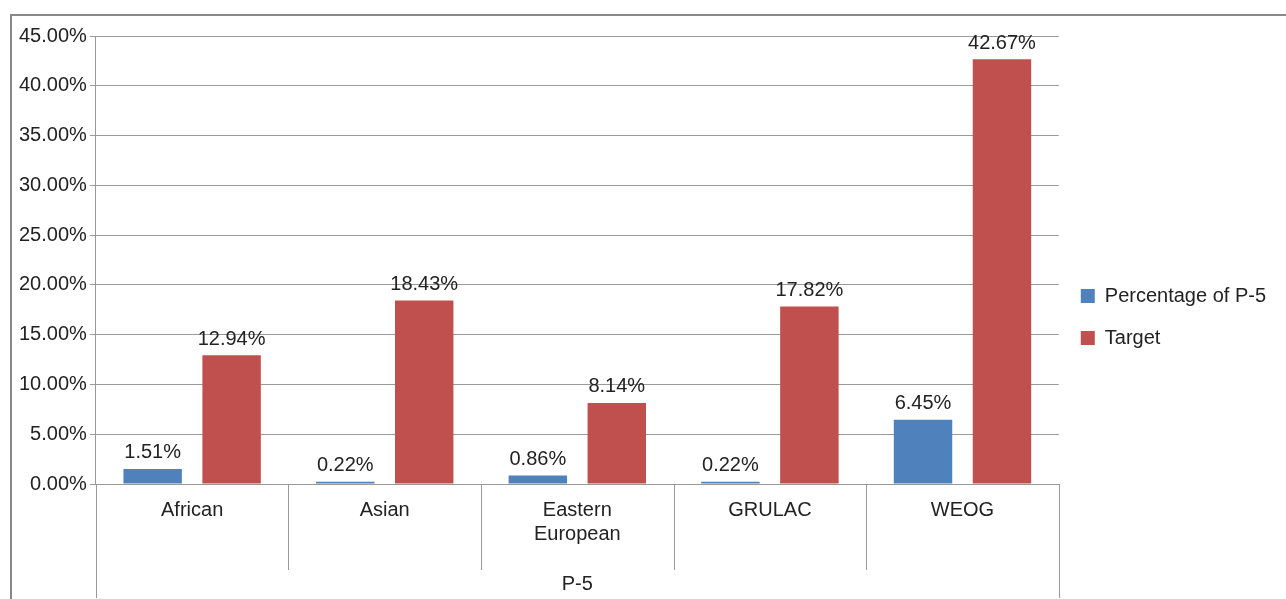 Image resolution: width=1286 pixels, height=599 pixels. Describe the element at coordinates (617, 385) in the screenshot. I see `data-label: 8.14%` at that location.